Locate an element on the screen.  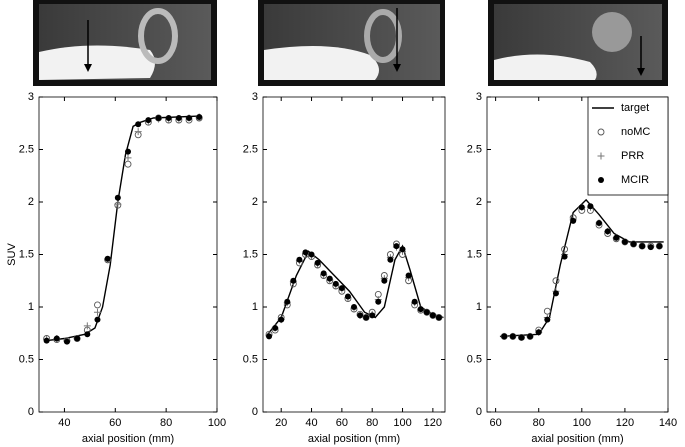
y-tick-label: 1 is located at coordinates (255, 307).